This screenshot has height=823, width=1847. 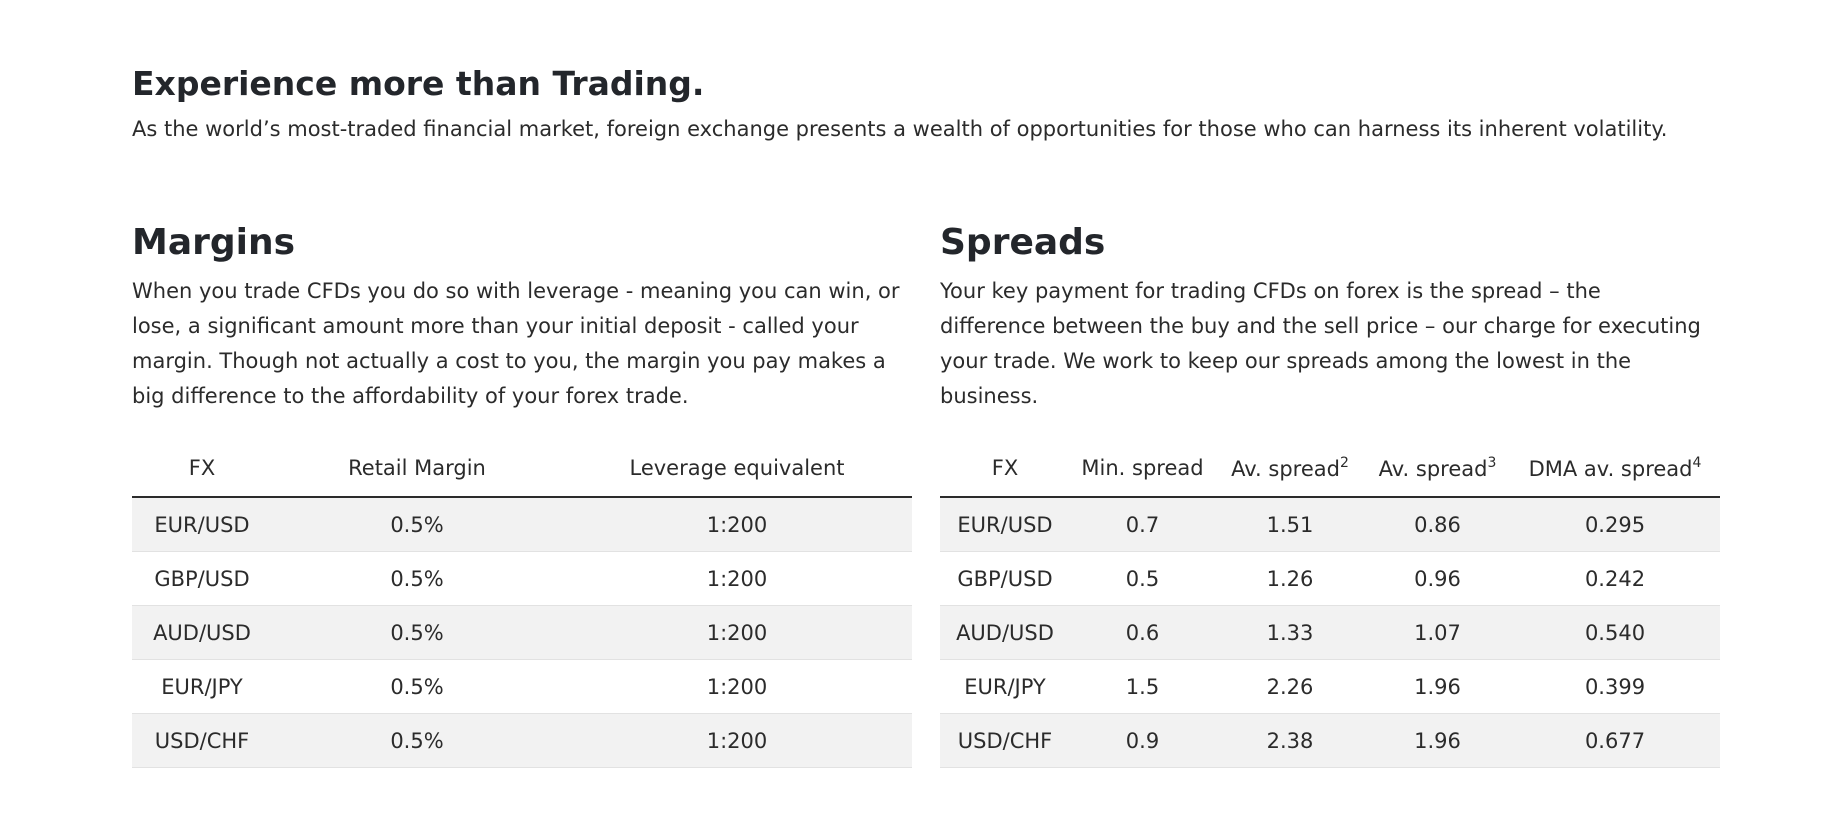 I want to click on margins-header-leverage: Leverage equivalent, so click(x=737, y=469).